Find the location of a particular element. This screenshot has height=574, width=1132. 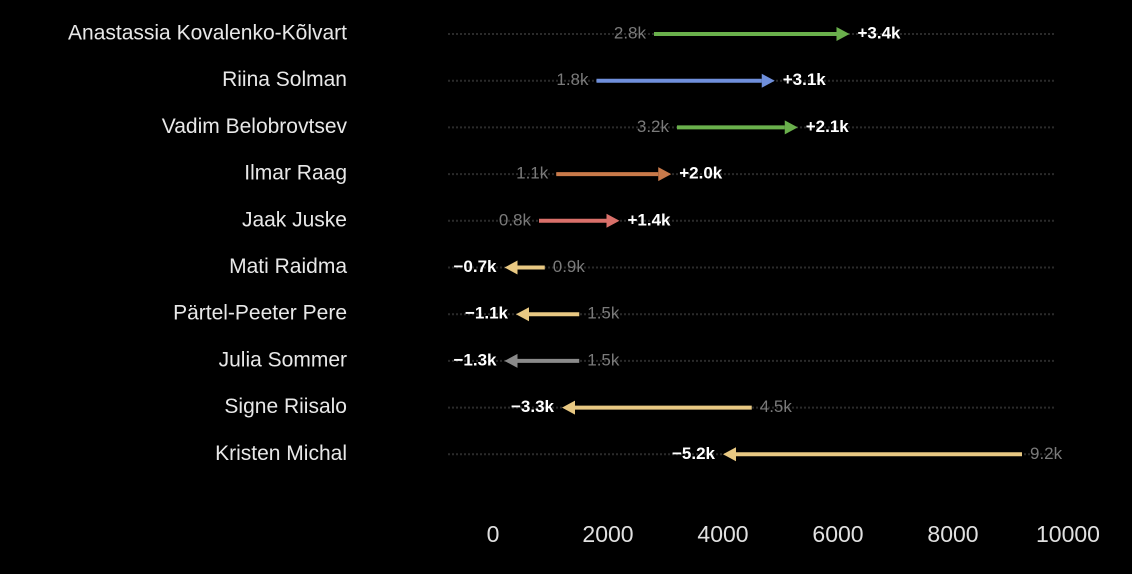

change-label: −0.7k is located at coordinates (475, 266).